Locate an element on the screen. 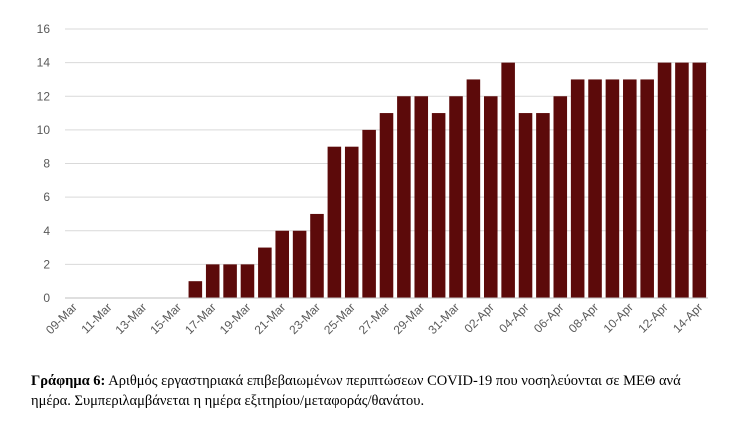 The width and height of the screenshot is (743, 431). bar-14-Apr is located at coordinates (699, 180).